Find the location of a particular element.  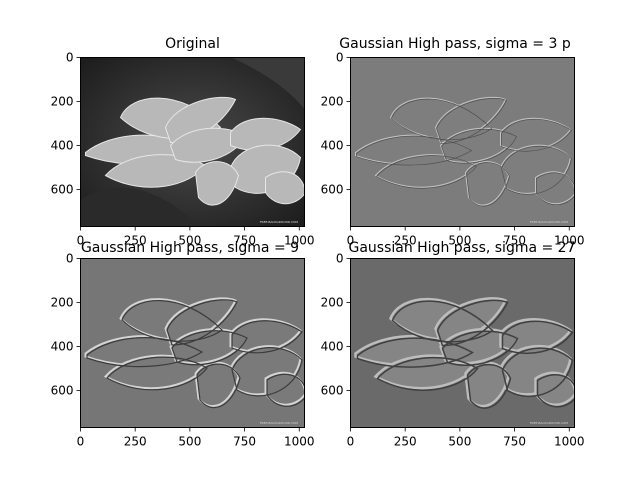

panel-title: Gaussian High pass, sigma = 9 is located at coordinates (190, 248).